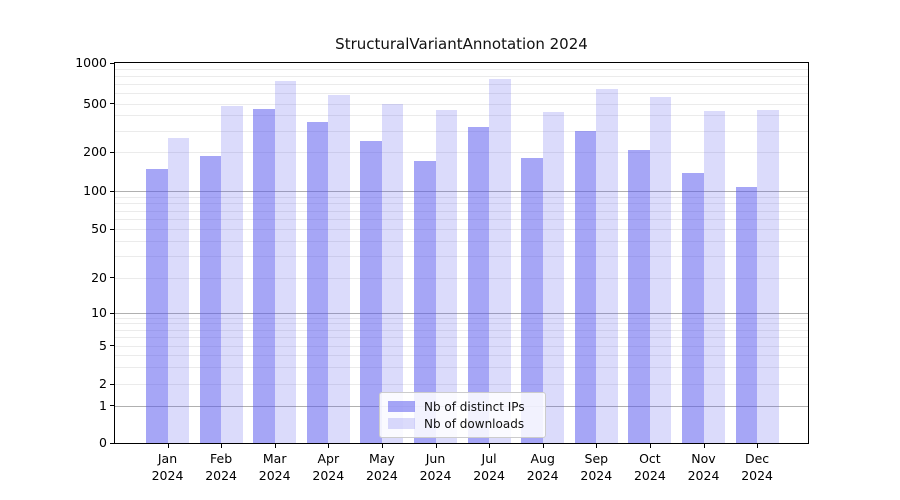 This screenshot has width=900, height=500. I want to click on x-tick-label-may: May 2024, so click(381, 467).